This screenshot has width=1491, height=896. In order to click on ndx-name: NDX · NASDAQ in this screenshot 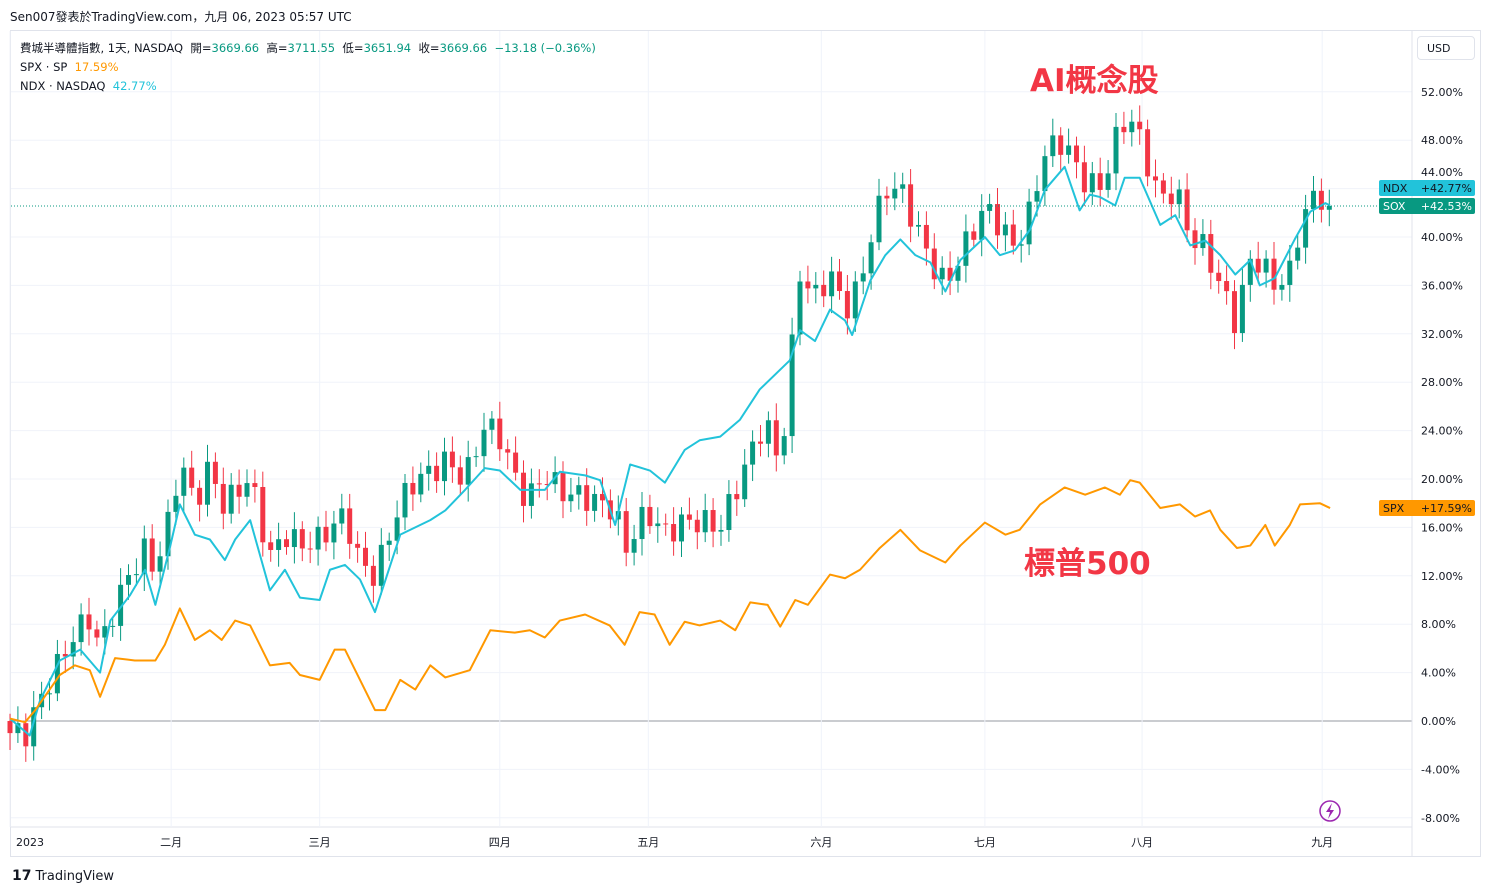, I will do `click(63, 86)`.